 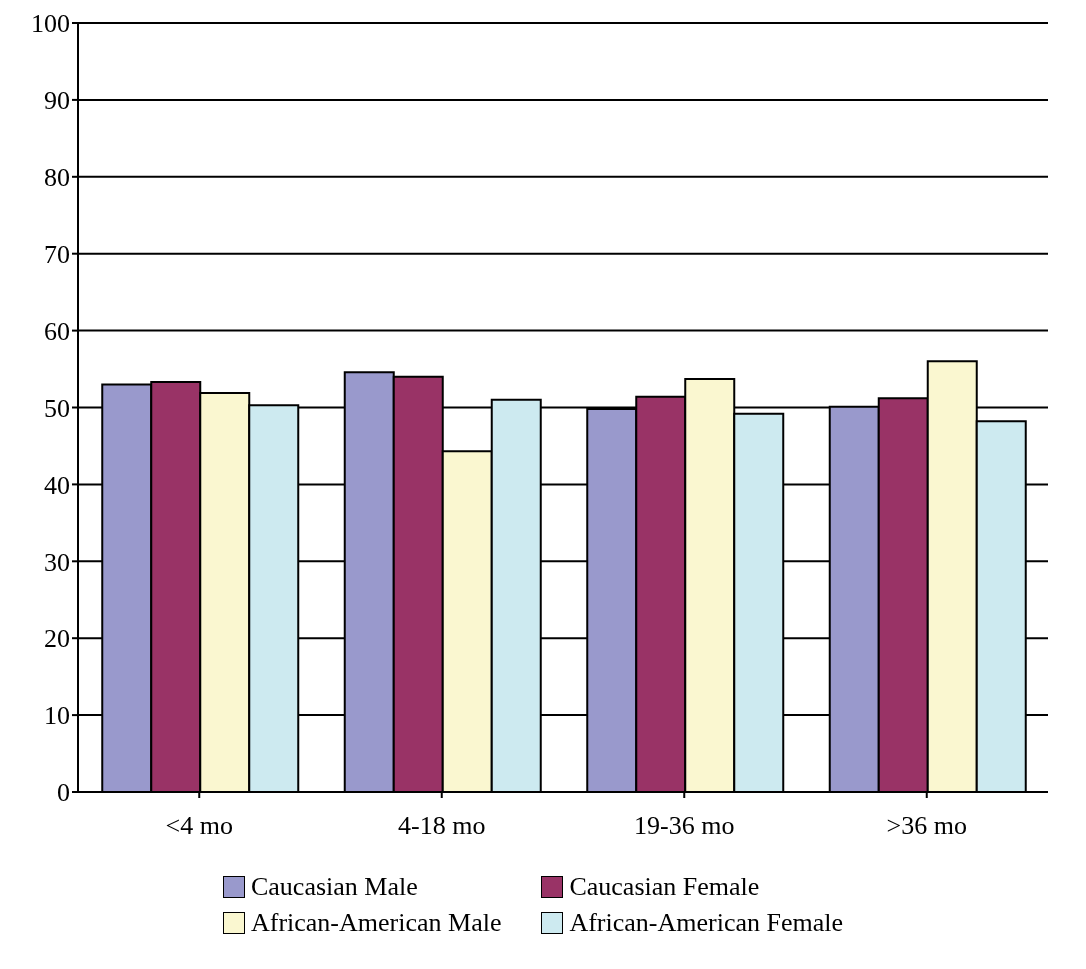 I want to click on y-tick-label: 50, so click(x=57, y=408).